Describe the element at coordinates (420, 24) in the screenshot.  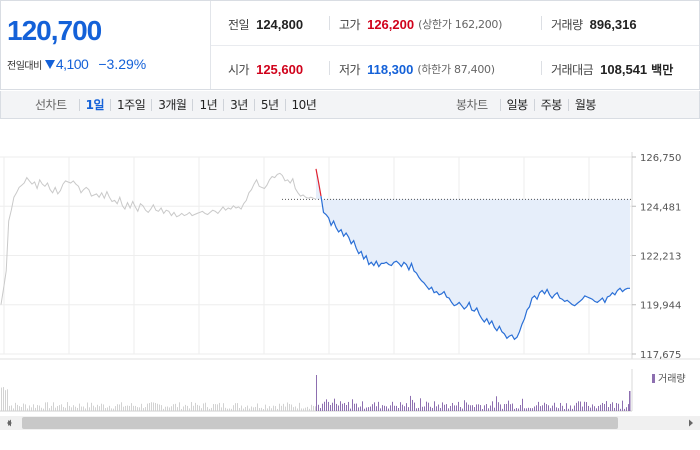
I see `high-cell: 고가 126,200 (상한가 162,200)` at that location.